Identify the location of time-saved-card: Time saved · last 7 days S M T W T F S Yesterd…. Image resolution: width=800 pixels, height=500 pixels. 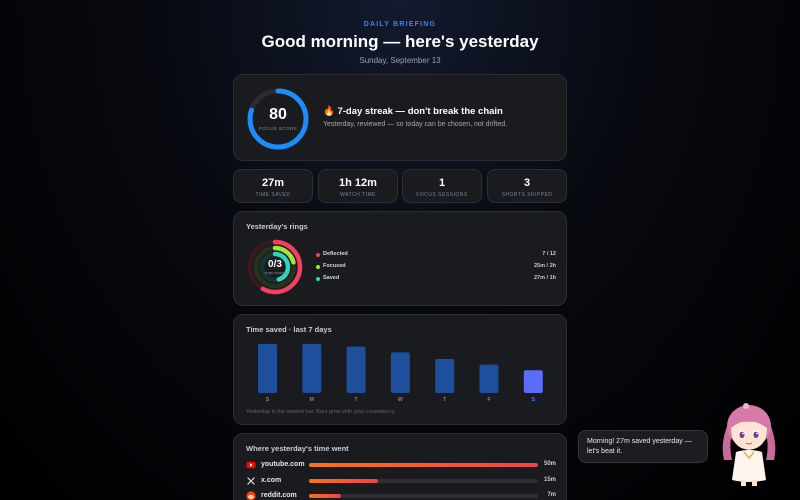
(400, 369).